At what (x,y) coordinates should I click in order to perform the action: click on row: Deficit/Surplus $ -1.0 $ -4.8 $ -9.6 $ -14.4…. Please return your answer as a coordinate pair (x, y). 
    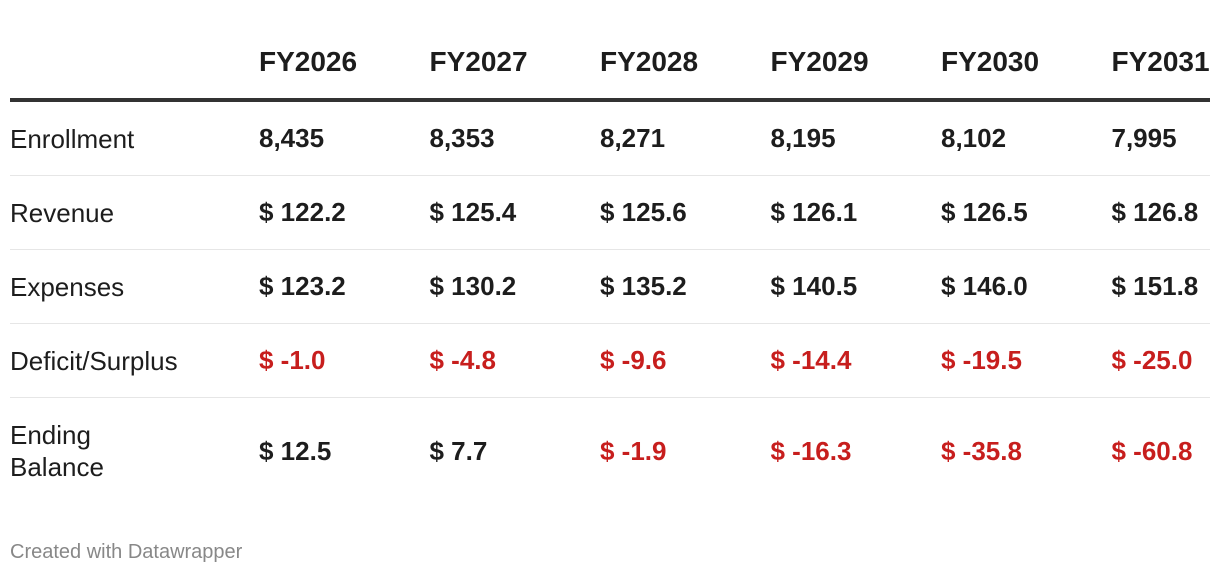
    Looking at the image, I should click on (610, 360).